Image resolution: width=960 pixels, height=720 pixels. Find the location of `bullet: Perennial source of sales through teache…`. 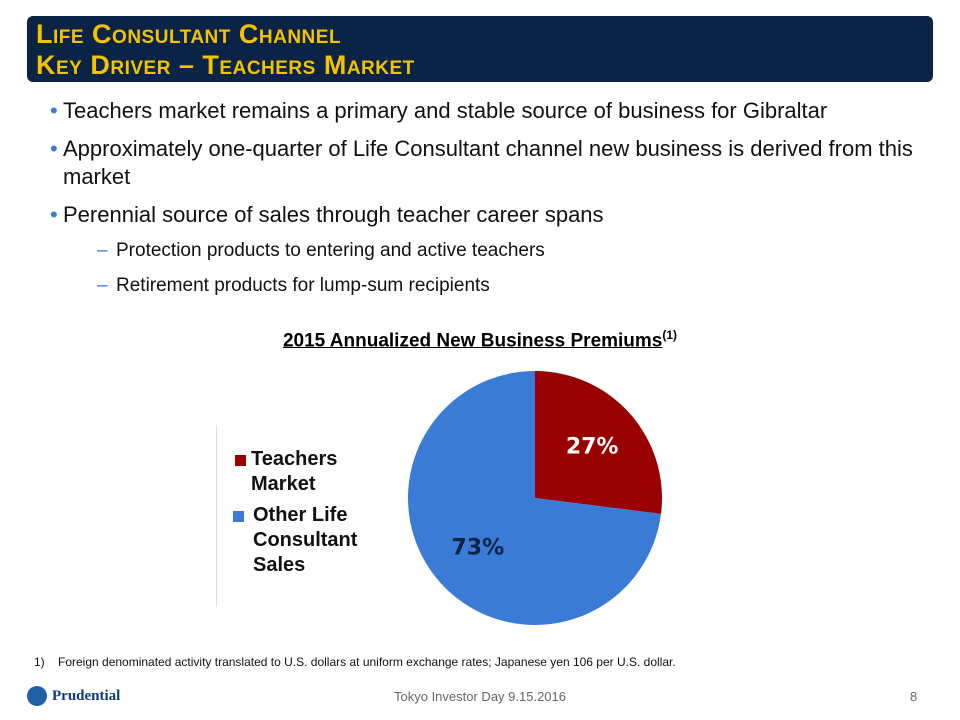

bullet: Perennial source of sales through teache… is located at coordinates (486, 215).